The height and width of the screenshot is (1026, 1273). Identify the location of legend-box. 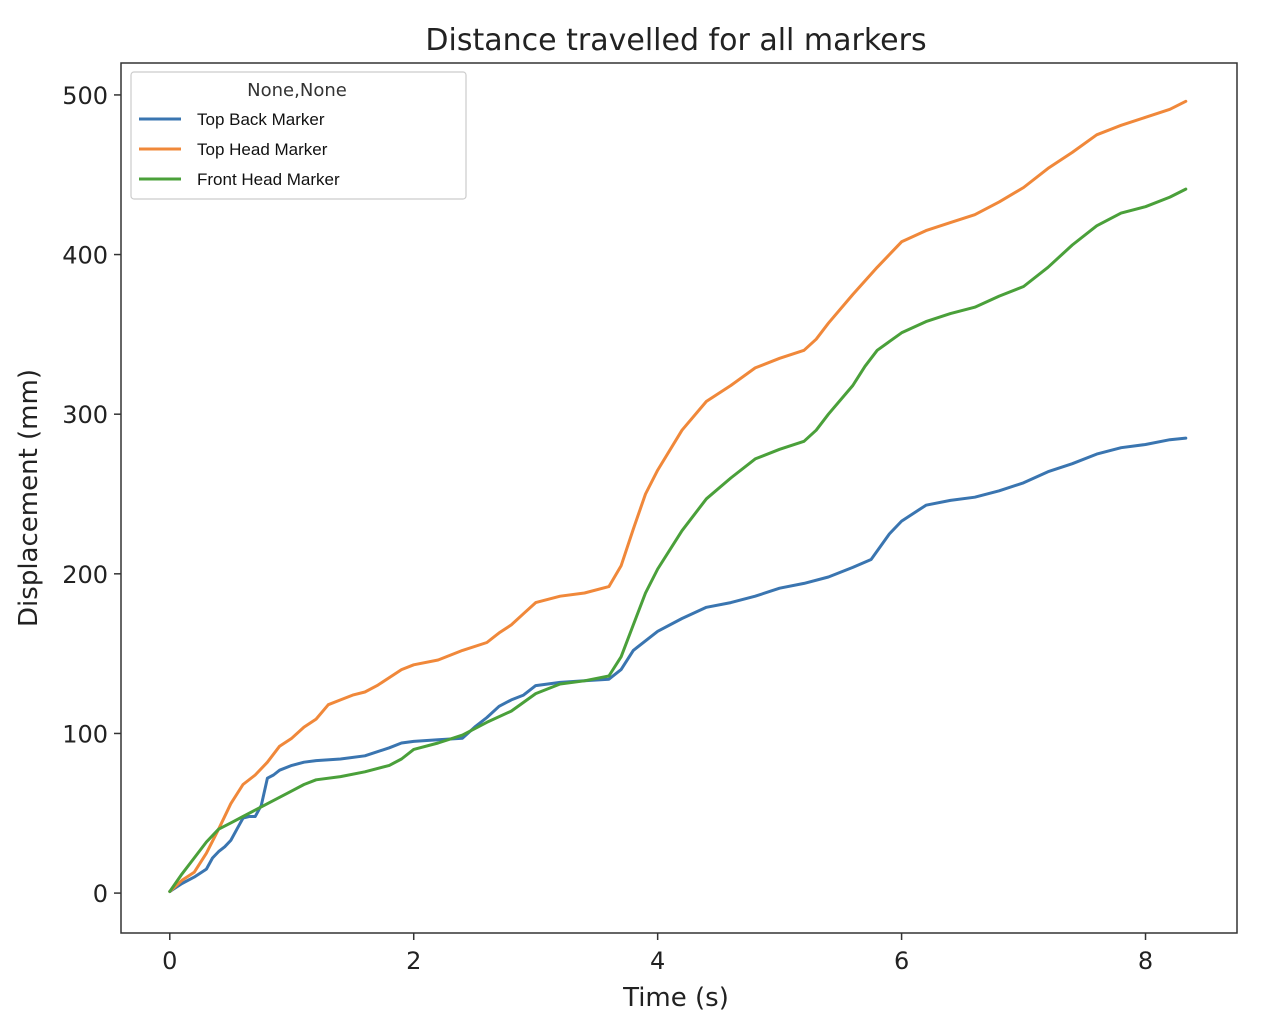
(298, 135).